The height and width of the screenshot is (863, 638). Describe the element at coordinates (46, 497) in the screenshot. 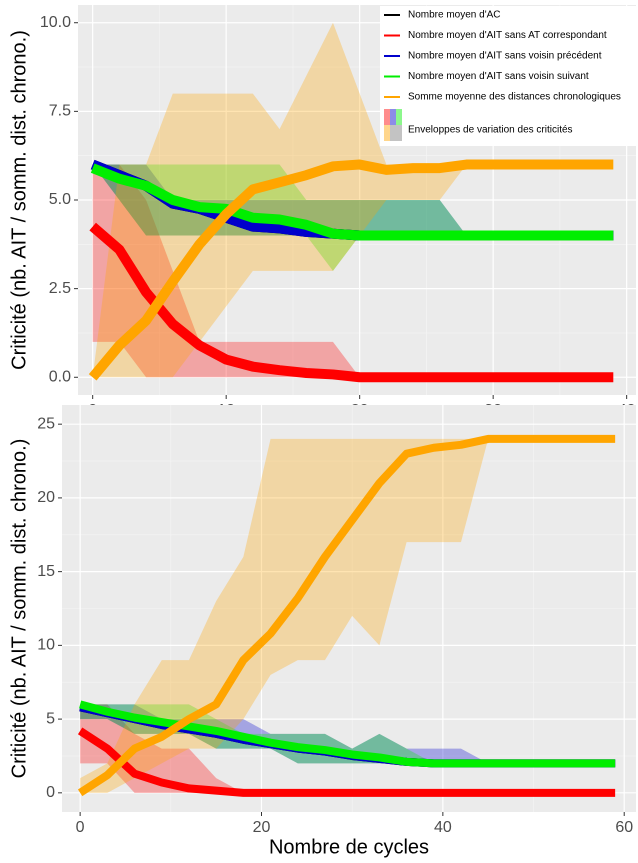

I see `y-tick-label: 20` at that location.